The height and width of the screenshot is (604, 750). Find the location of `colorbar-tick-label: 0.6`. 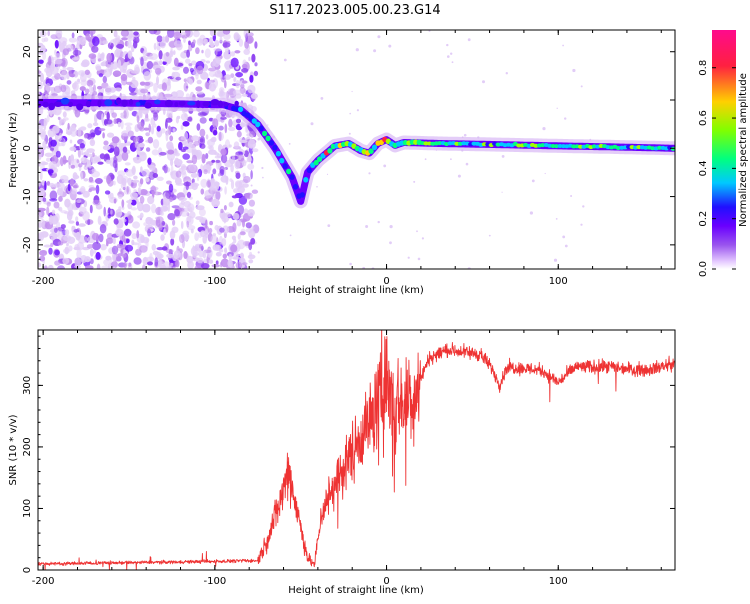

colorbar-tick-label: 0.6 is located at coordinates (703, 118).